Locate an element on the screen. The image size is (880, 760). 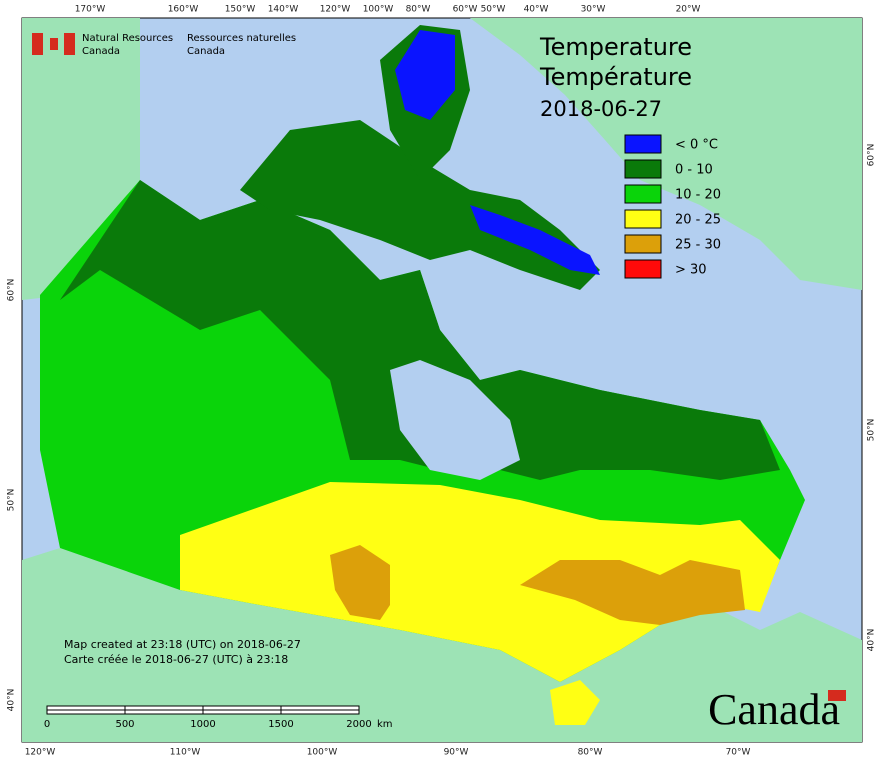
lon-label: 170°W is located at coordinates (90, 10).